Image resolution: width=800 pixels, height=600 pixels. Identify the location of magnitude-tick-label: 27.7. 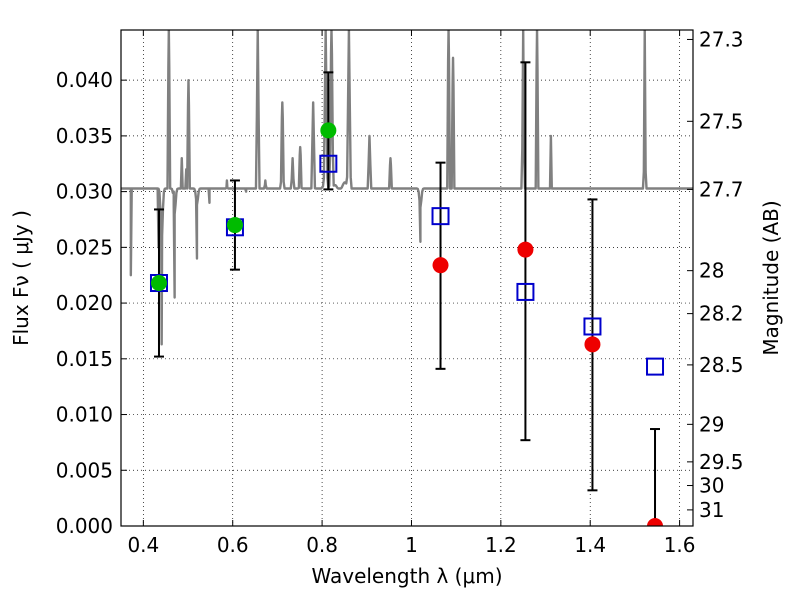
(721, 189).